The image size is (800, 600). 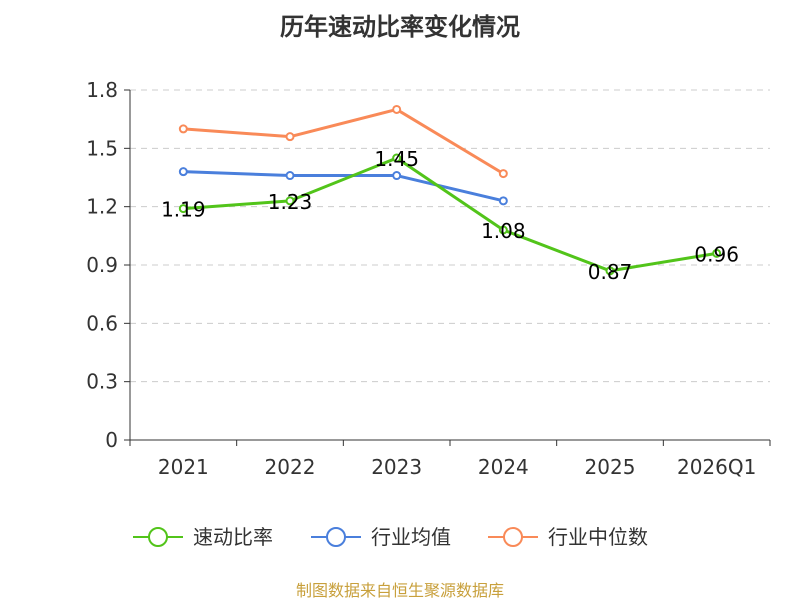 I want to click on legend-item: 速动比率, so click(x=203, y=537).